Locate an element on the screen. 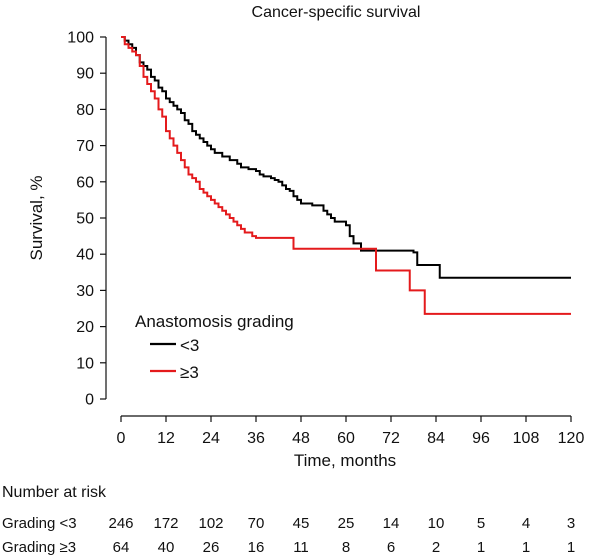 The width and height of the screenshot is (592, 559). x-tick-label: 36 is located at coordinates (256, 438).